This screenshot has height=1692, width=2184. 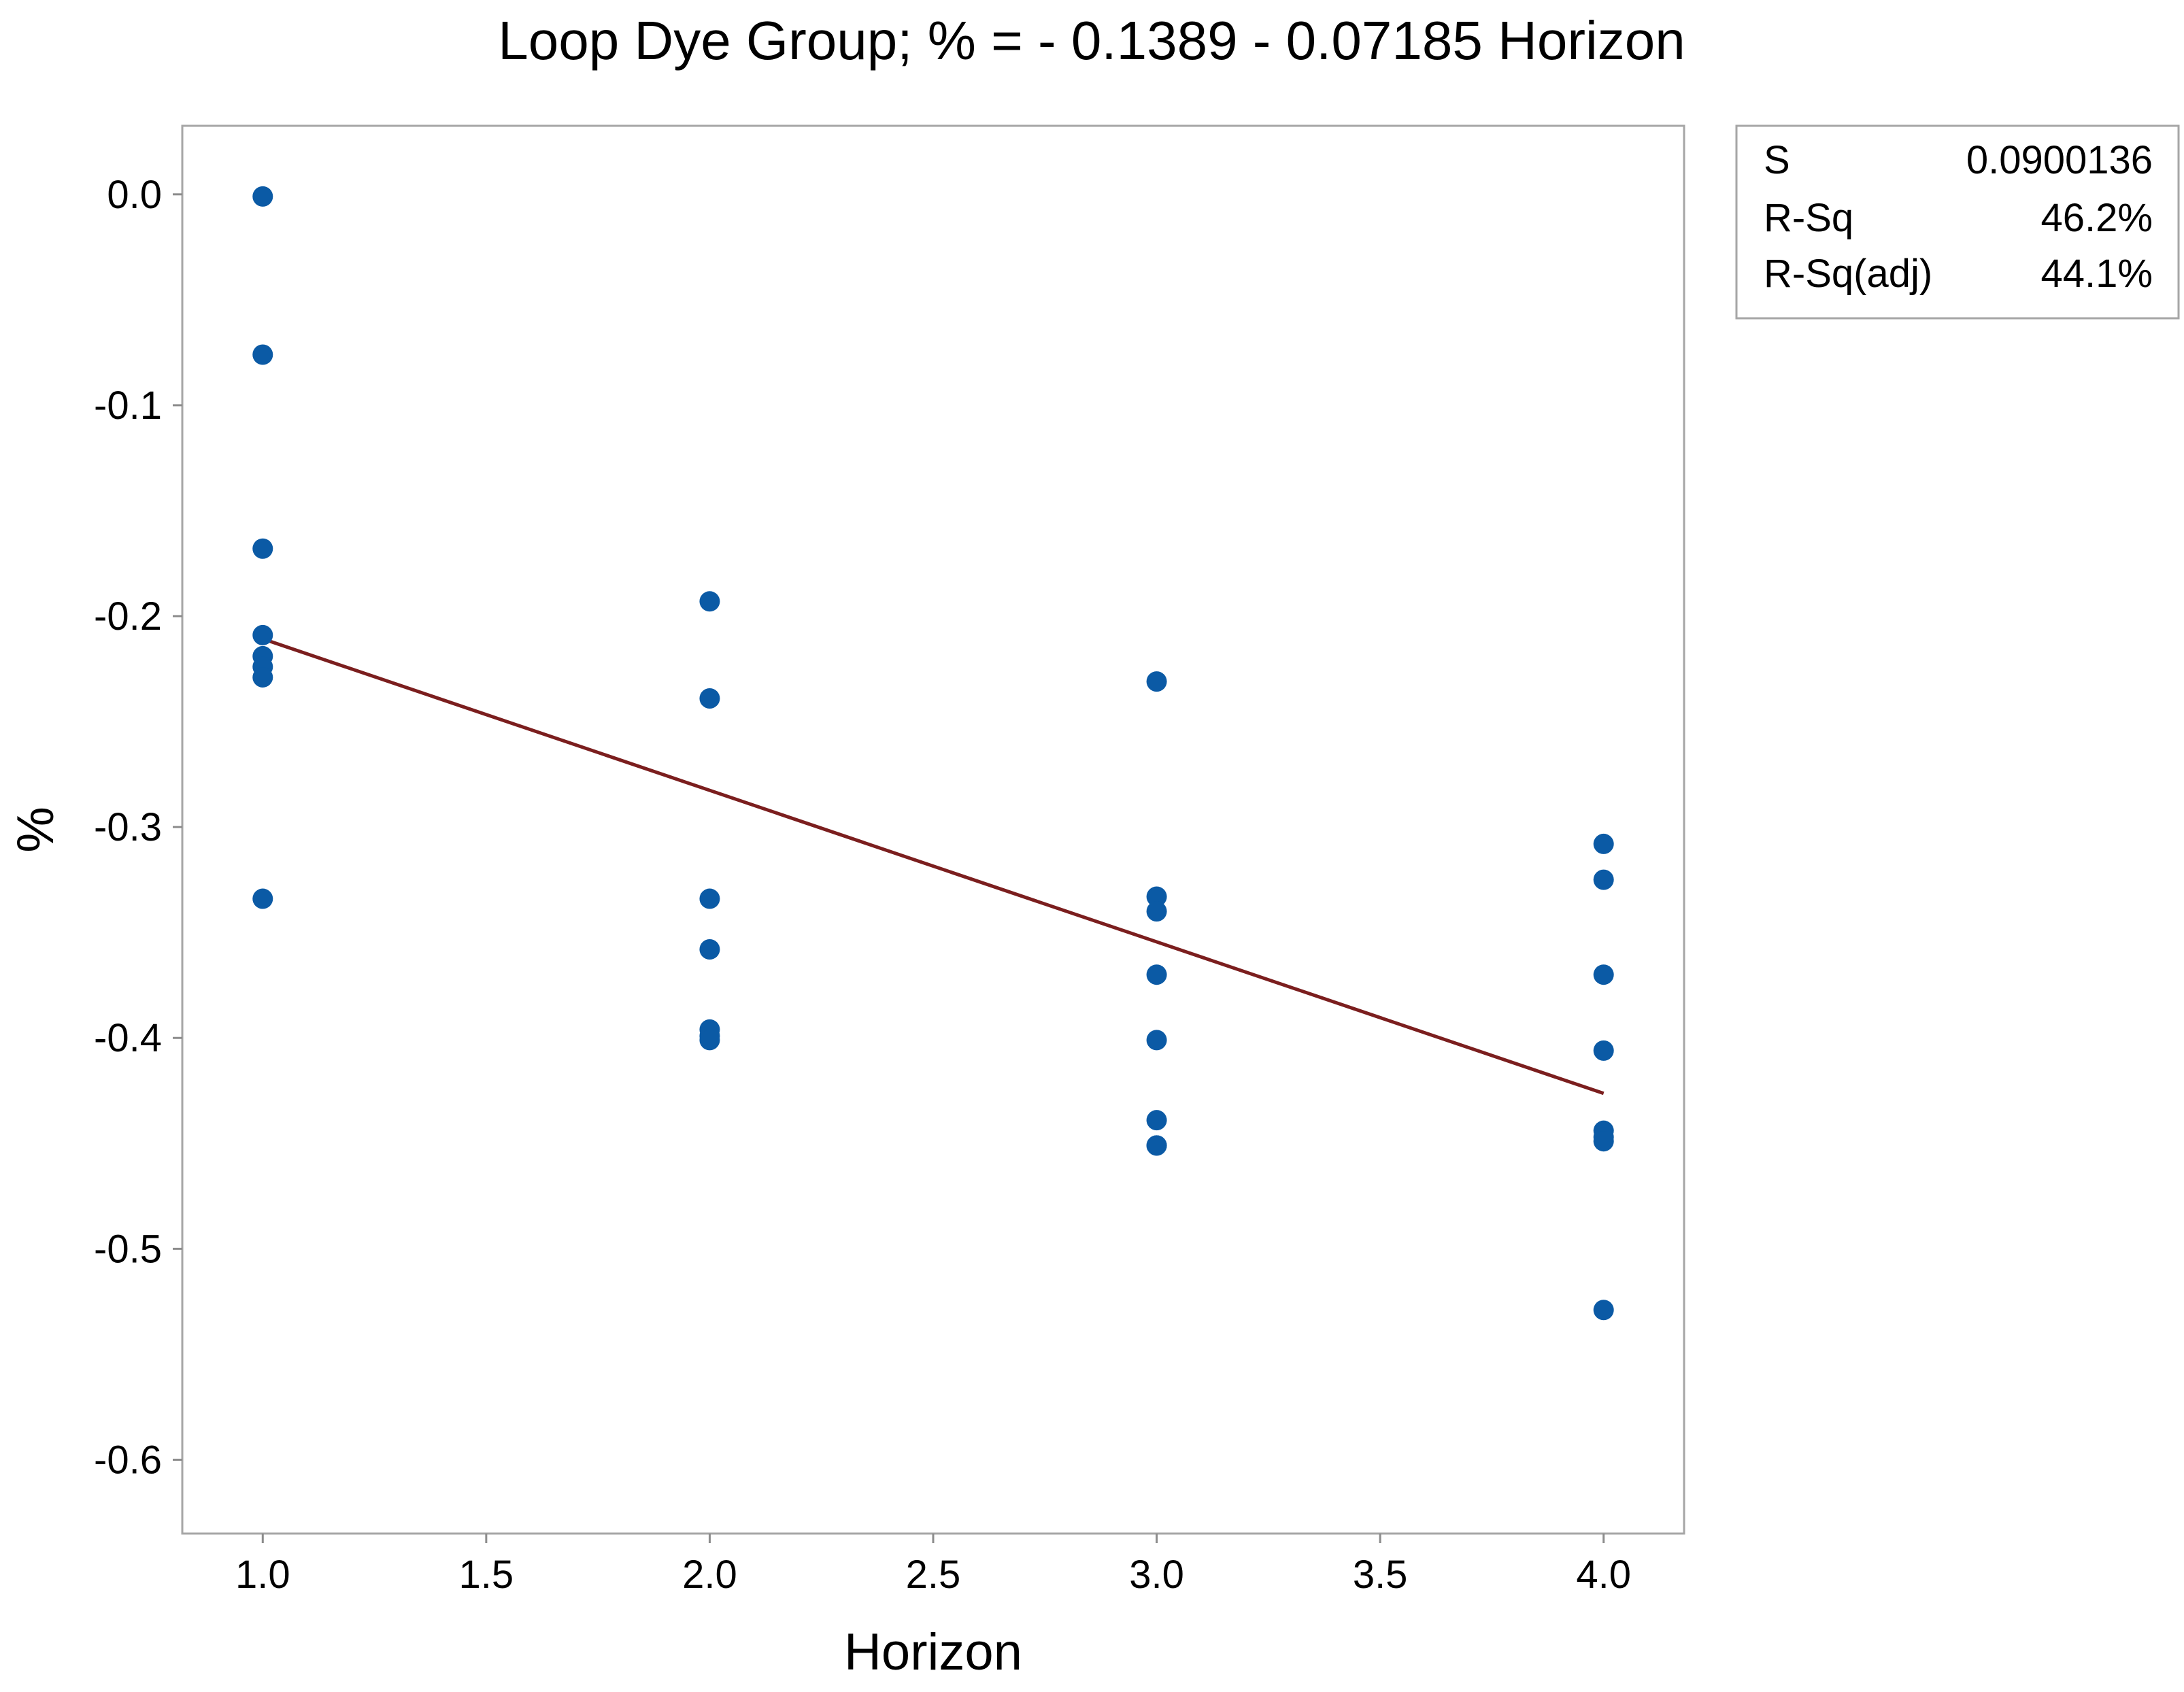 What do you see at coordinates (128, 616) in the screenshot?
I see `y-tick-label: -0.2` at bounding box center [128, 616].